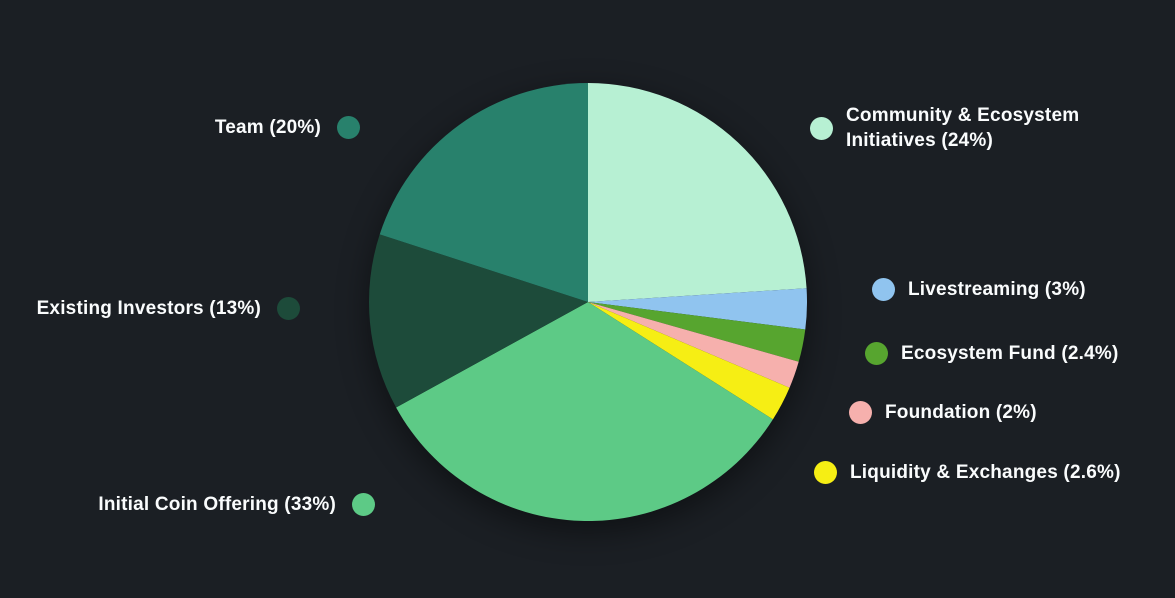 The height and width of the screenshot is (598, 1175). What do you see at coordinates (961, 412) in the screenshot?
I see `legend-label-foundation: Foundation (2%)` at bounding box center [961, 412].